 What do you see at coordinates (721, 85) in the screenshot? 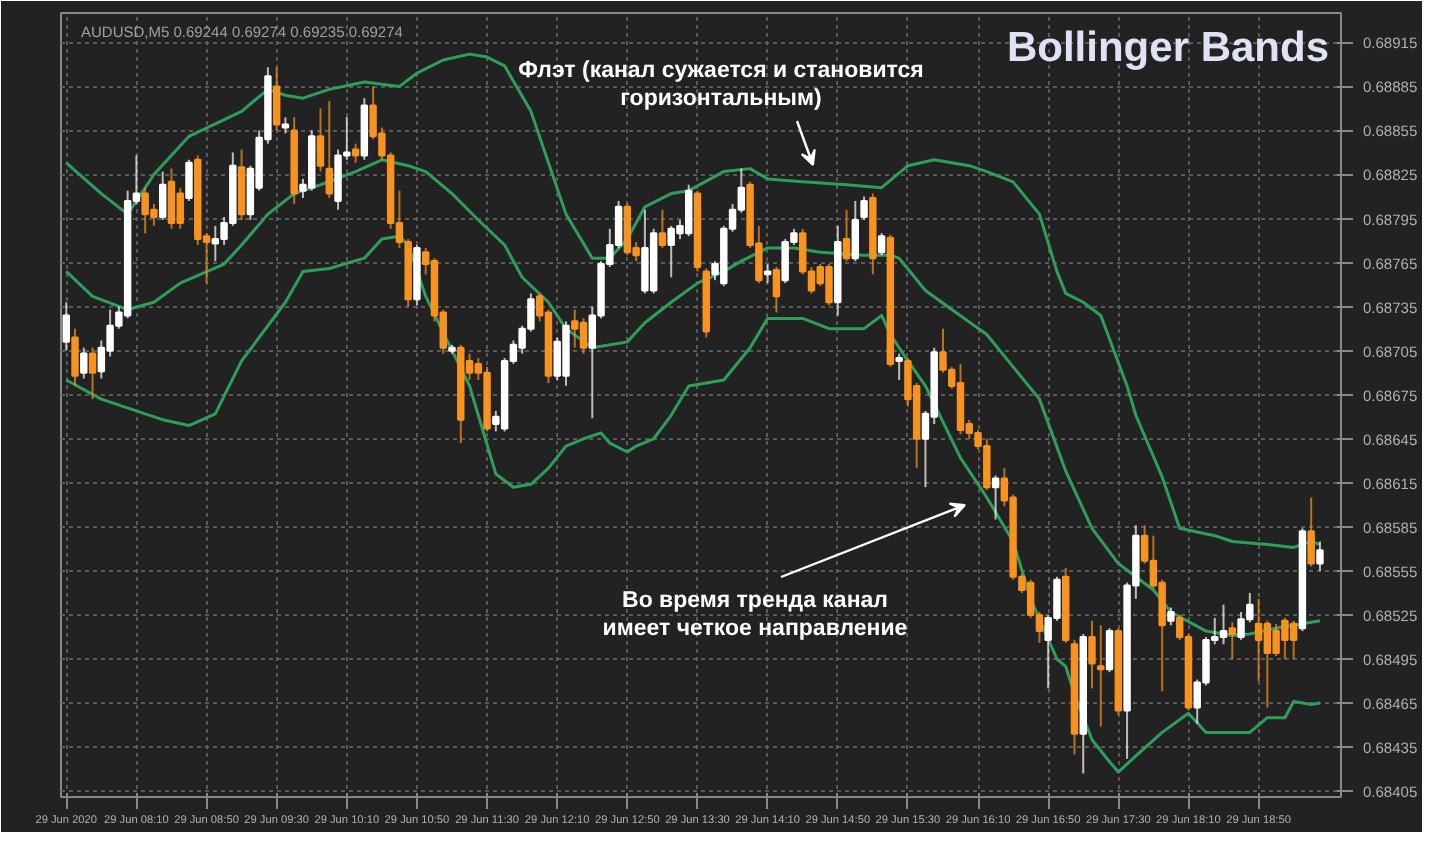
I see `annotation: Флэт (канал сужается и становится горизонтальным)` at bounding box center [721, 85].